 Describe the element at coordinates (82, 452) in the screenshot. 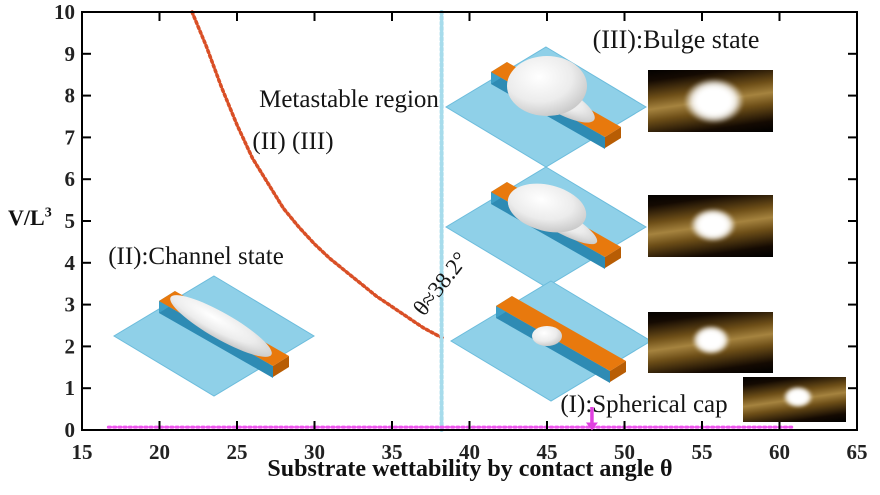

I see `svg-text: 15` at that location.